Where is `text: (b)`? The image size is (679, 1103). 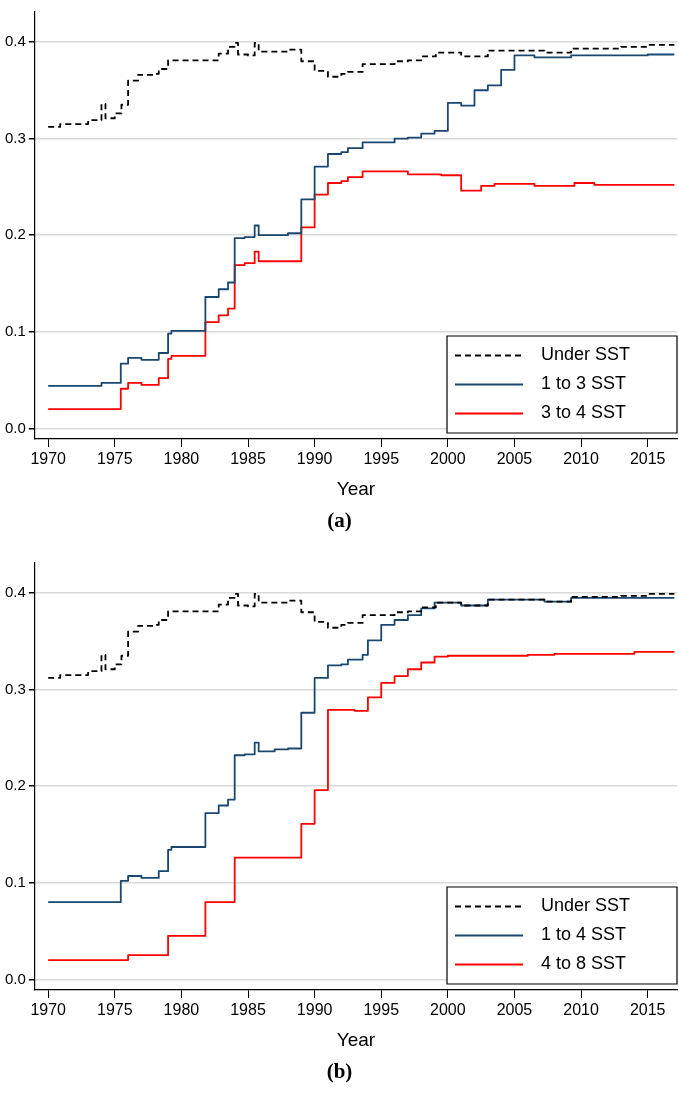 text: (b) is located at coordinates (339, 1071).